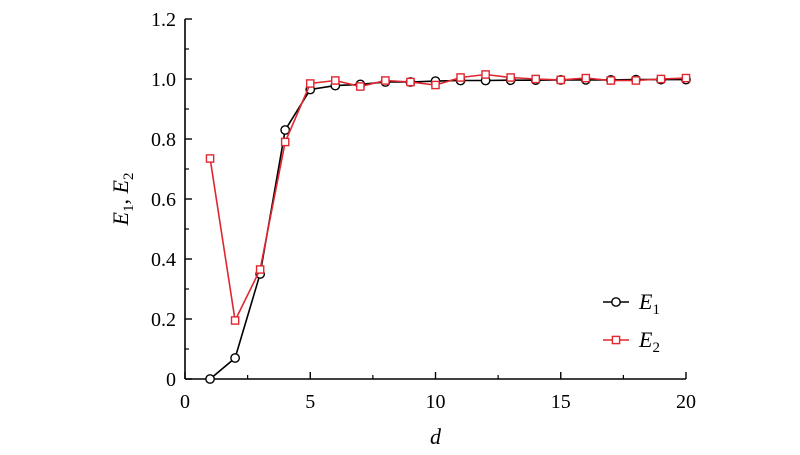 The image size is (800, 455). I want to click on y-tick-label: 1.0, so click(163, 80).